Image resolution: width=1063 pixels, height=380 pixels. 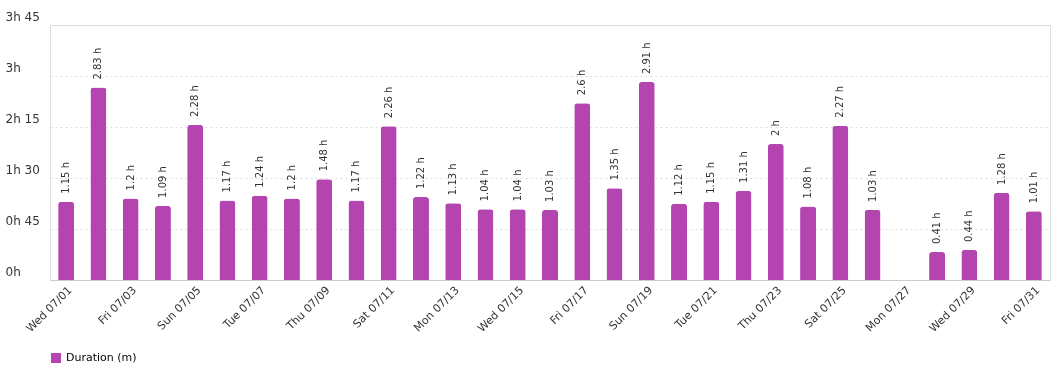 What do you see at coordinates (22, 16) in the screenshot?
I see `y-tick-label: 3h 45` at bounding box center [22, 16].